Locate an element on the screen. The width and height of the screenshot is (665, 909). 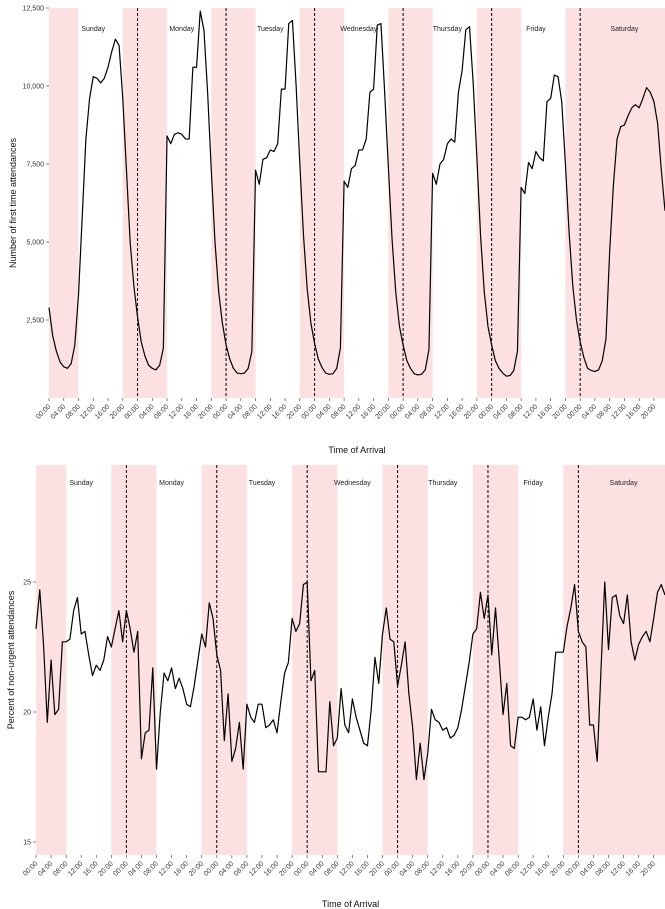
x-axis-title: Time of Arrival is located at coordinates (356, 450).